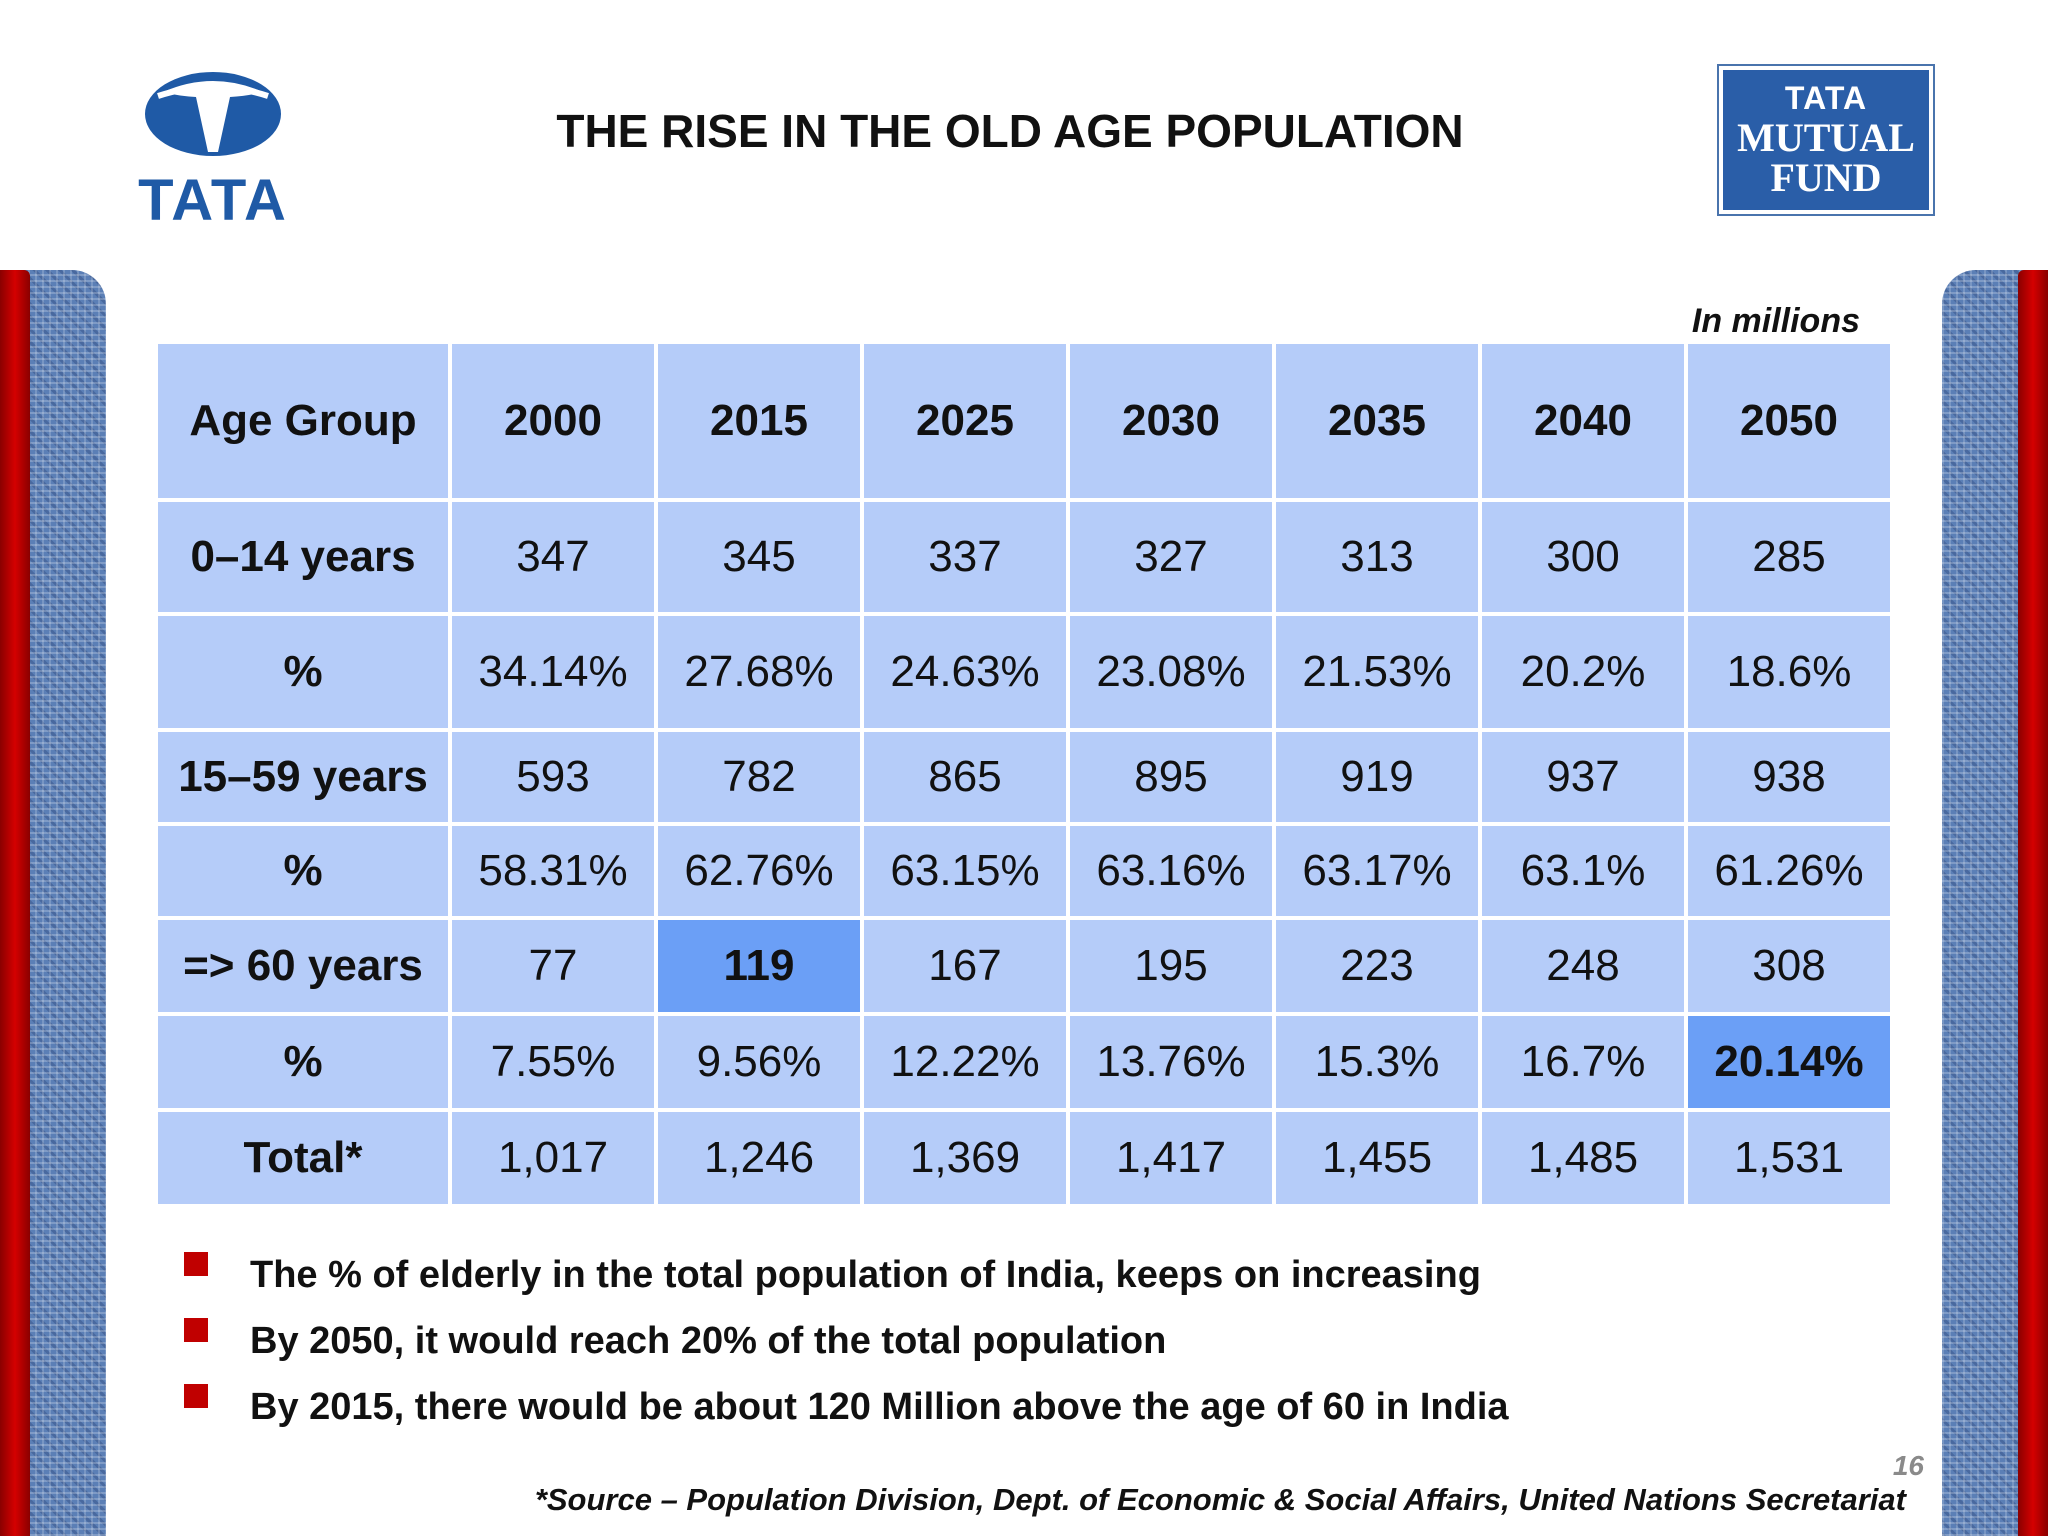 The height and width of the screenshot is (1536, 2048). Describe the element at coordinates (759, 672) in the screenshot. I see `table-cell: 27.68%` at that location.